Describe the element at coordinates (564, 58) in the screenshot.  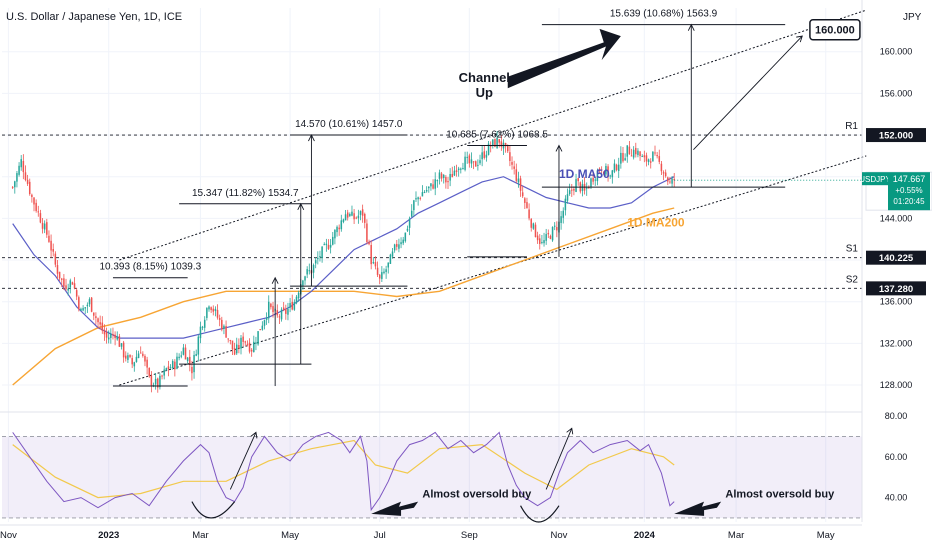
I see `channel-up-arrow` at that location.